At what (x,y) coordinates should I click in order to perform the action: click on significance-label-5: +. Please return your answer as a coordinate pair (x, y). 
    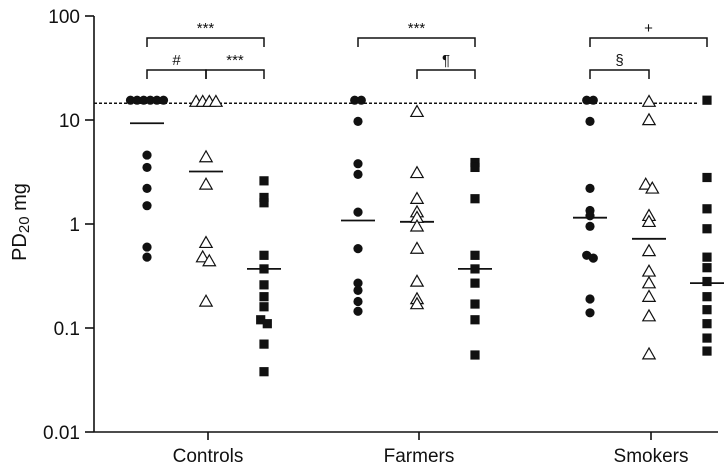
    Looking at the image, I should click on (648, 28).